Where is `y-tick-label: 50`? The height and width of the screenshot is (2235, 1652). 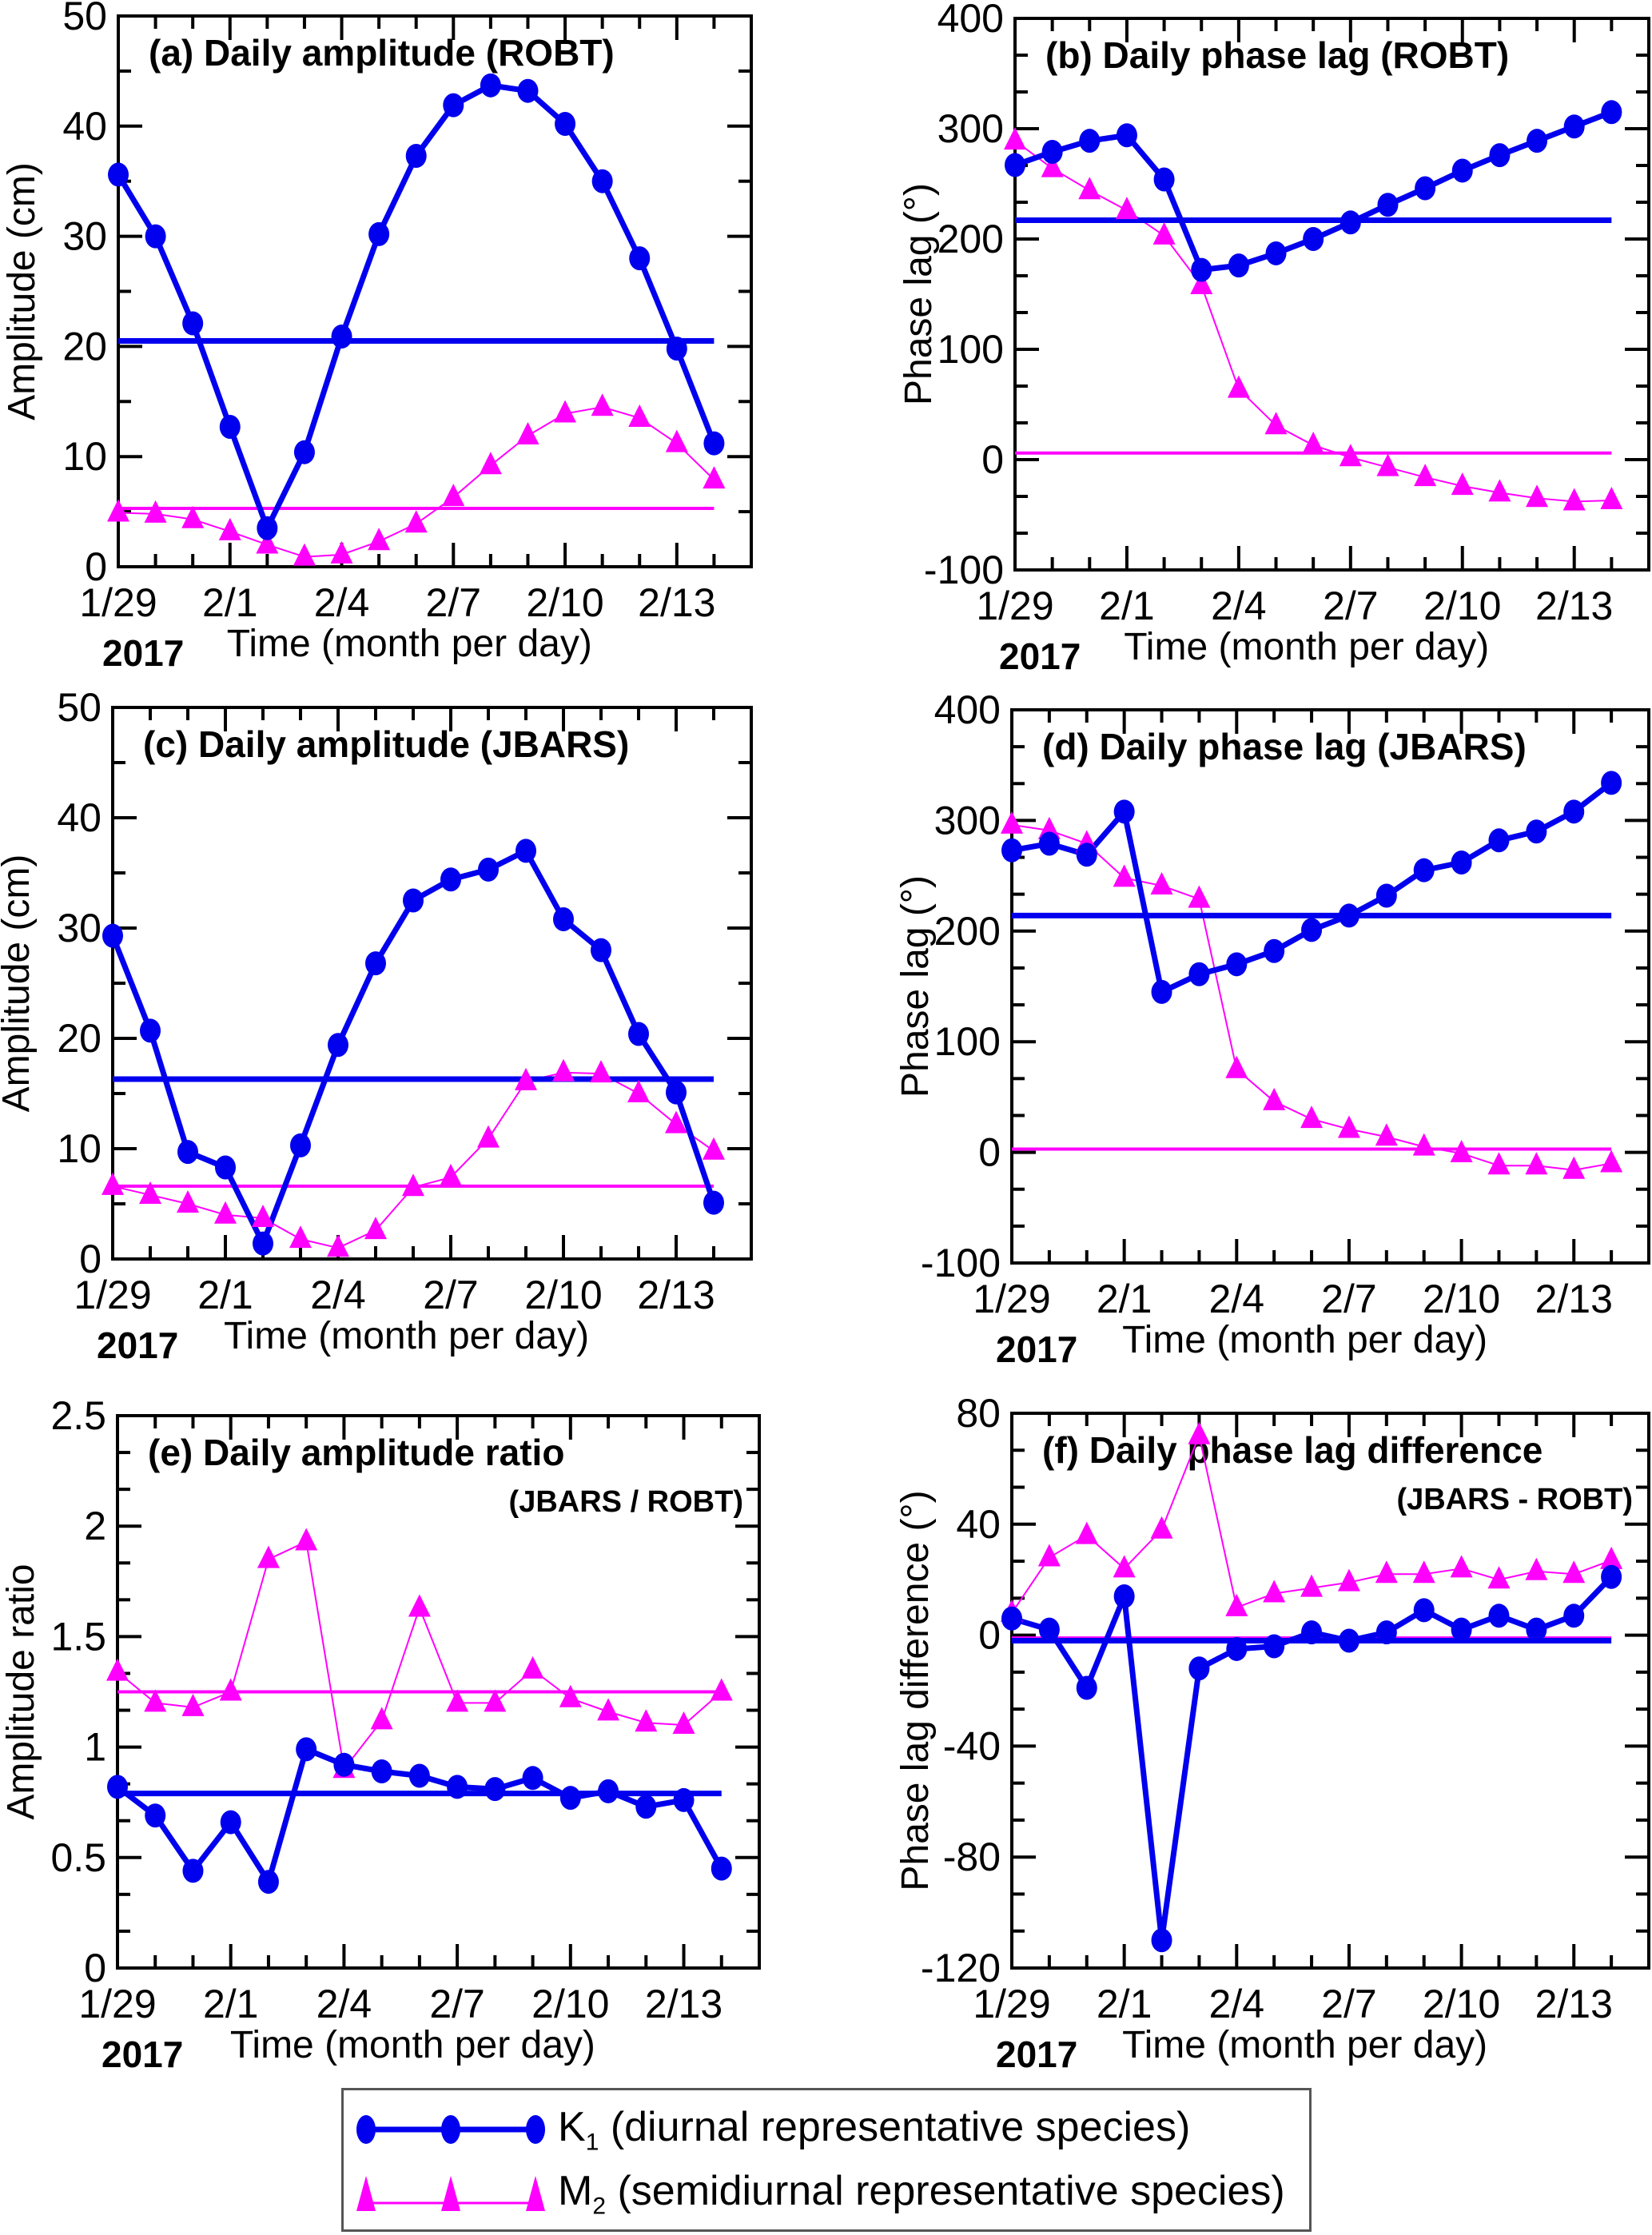 y-tick-label: 50 is located at coordinates (84, 19).